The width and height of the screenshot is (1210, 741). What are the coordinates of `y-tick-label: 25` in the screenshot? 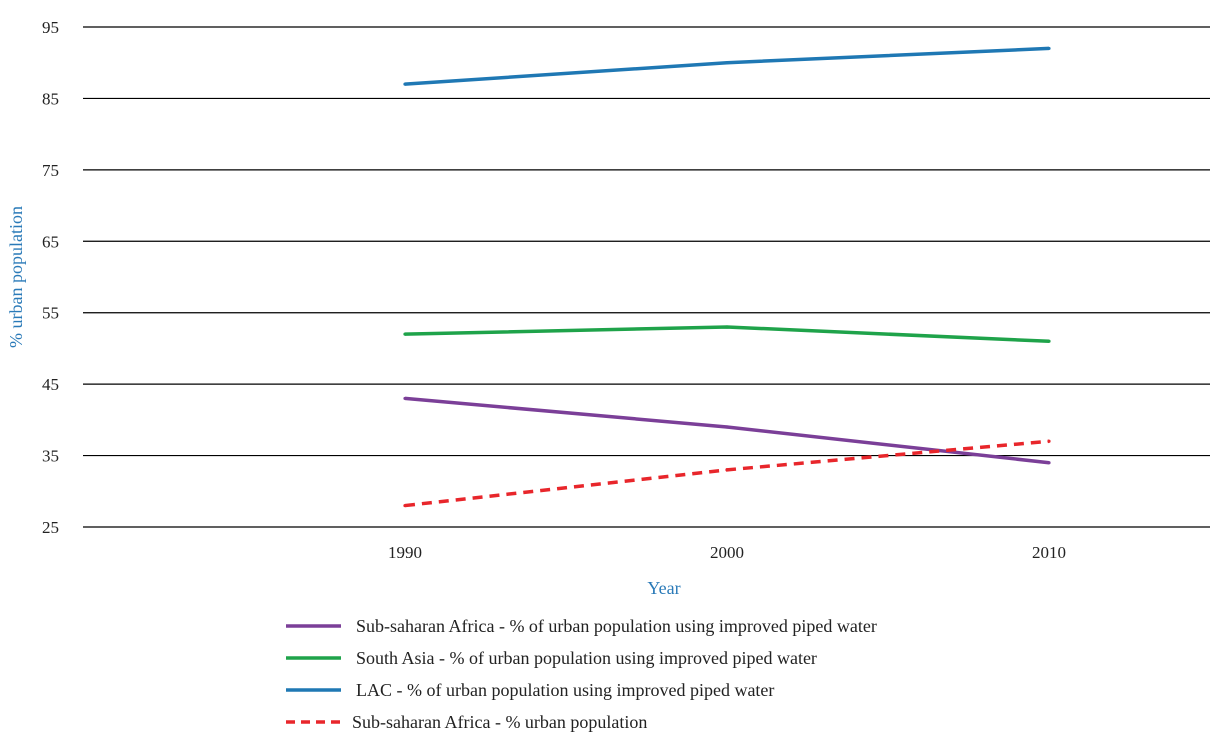 It's located at (50, 527).